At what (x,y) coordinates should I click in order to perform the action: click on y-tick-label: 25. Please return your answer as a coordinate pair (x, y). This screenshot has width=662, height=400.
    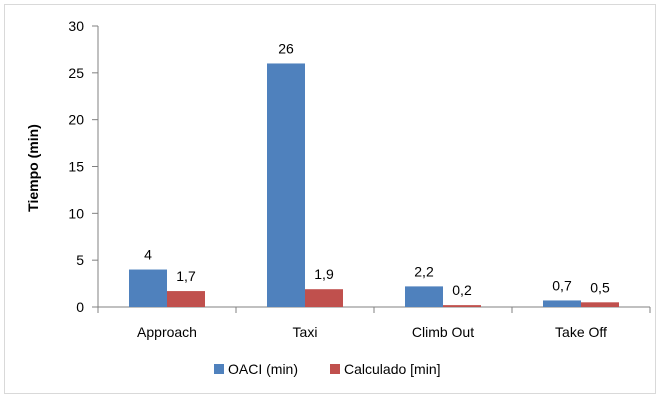
    Looking at the image, I should click on (76, 73).